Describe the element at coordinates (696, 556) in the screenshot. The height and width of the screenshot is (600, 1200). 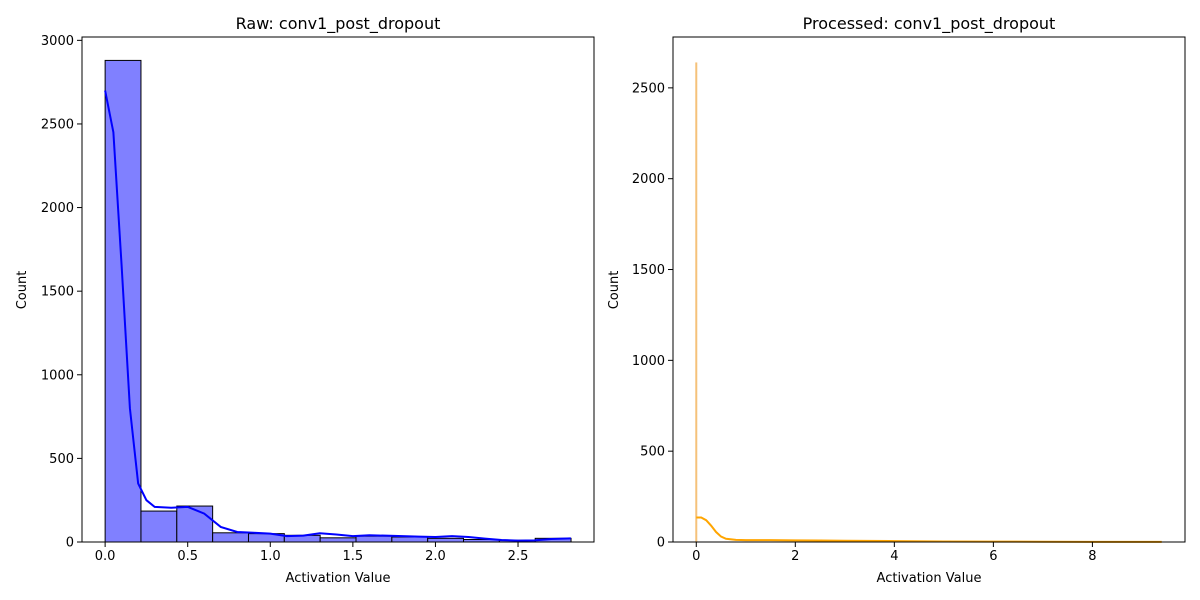
I see `x-tick-label: 0` at that location.